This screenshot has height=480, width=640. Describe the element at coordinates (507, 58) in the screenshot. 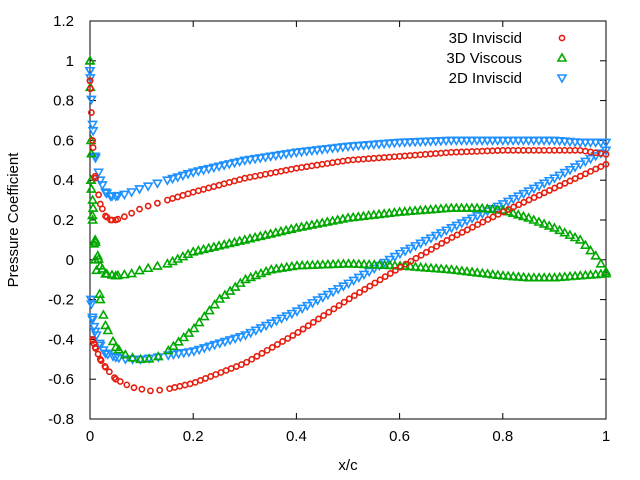

I see `legend: 3D Inviscid 3D Viscous 2D Inviscid` at that location.